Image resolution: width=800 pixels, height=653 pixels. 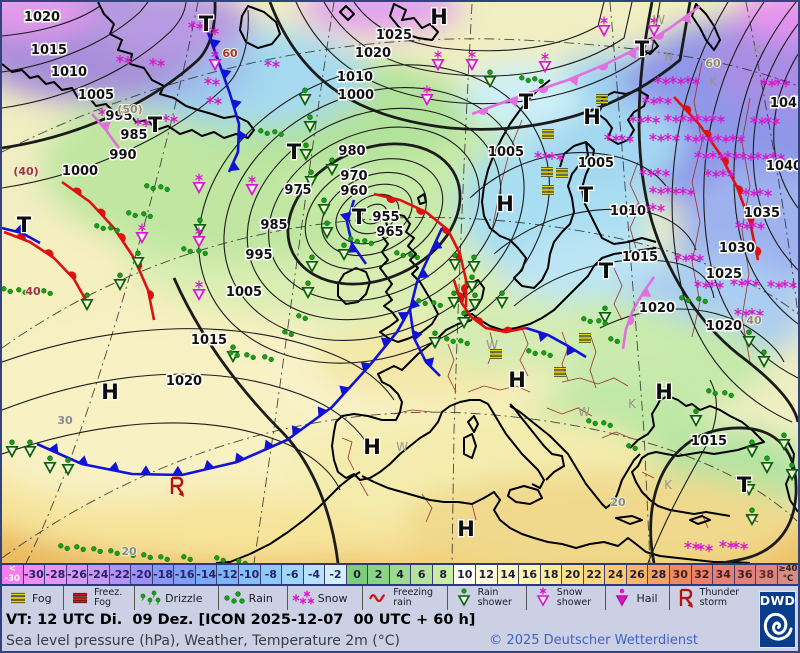 I want to click on colorbar-cell: 0, so click(x=357, y=574).